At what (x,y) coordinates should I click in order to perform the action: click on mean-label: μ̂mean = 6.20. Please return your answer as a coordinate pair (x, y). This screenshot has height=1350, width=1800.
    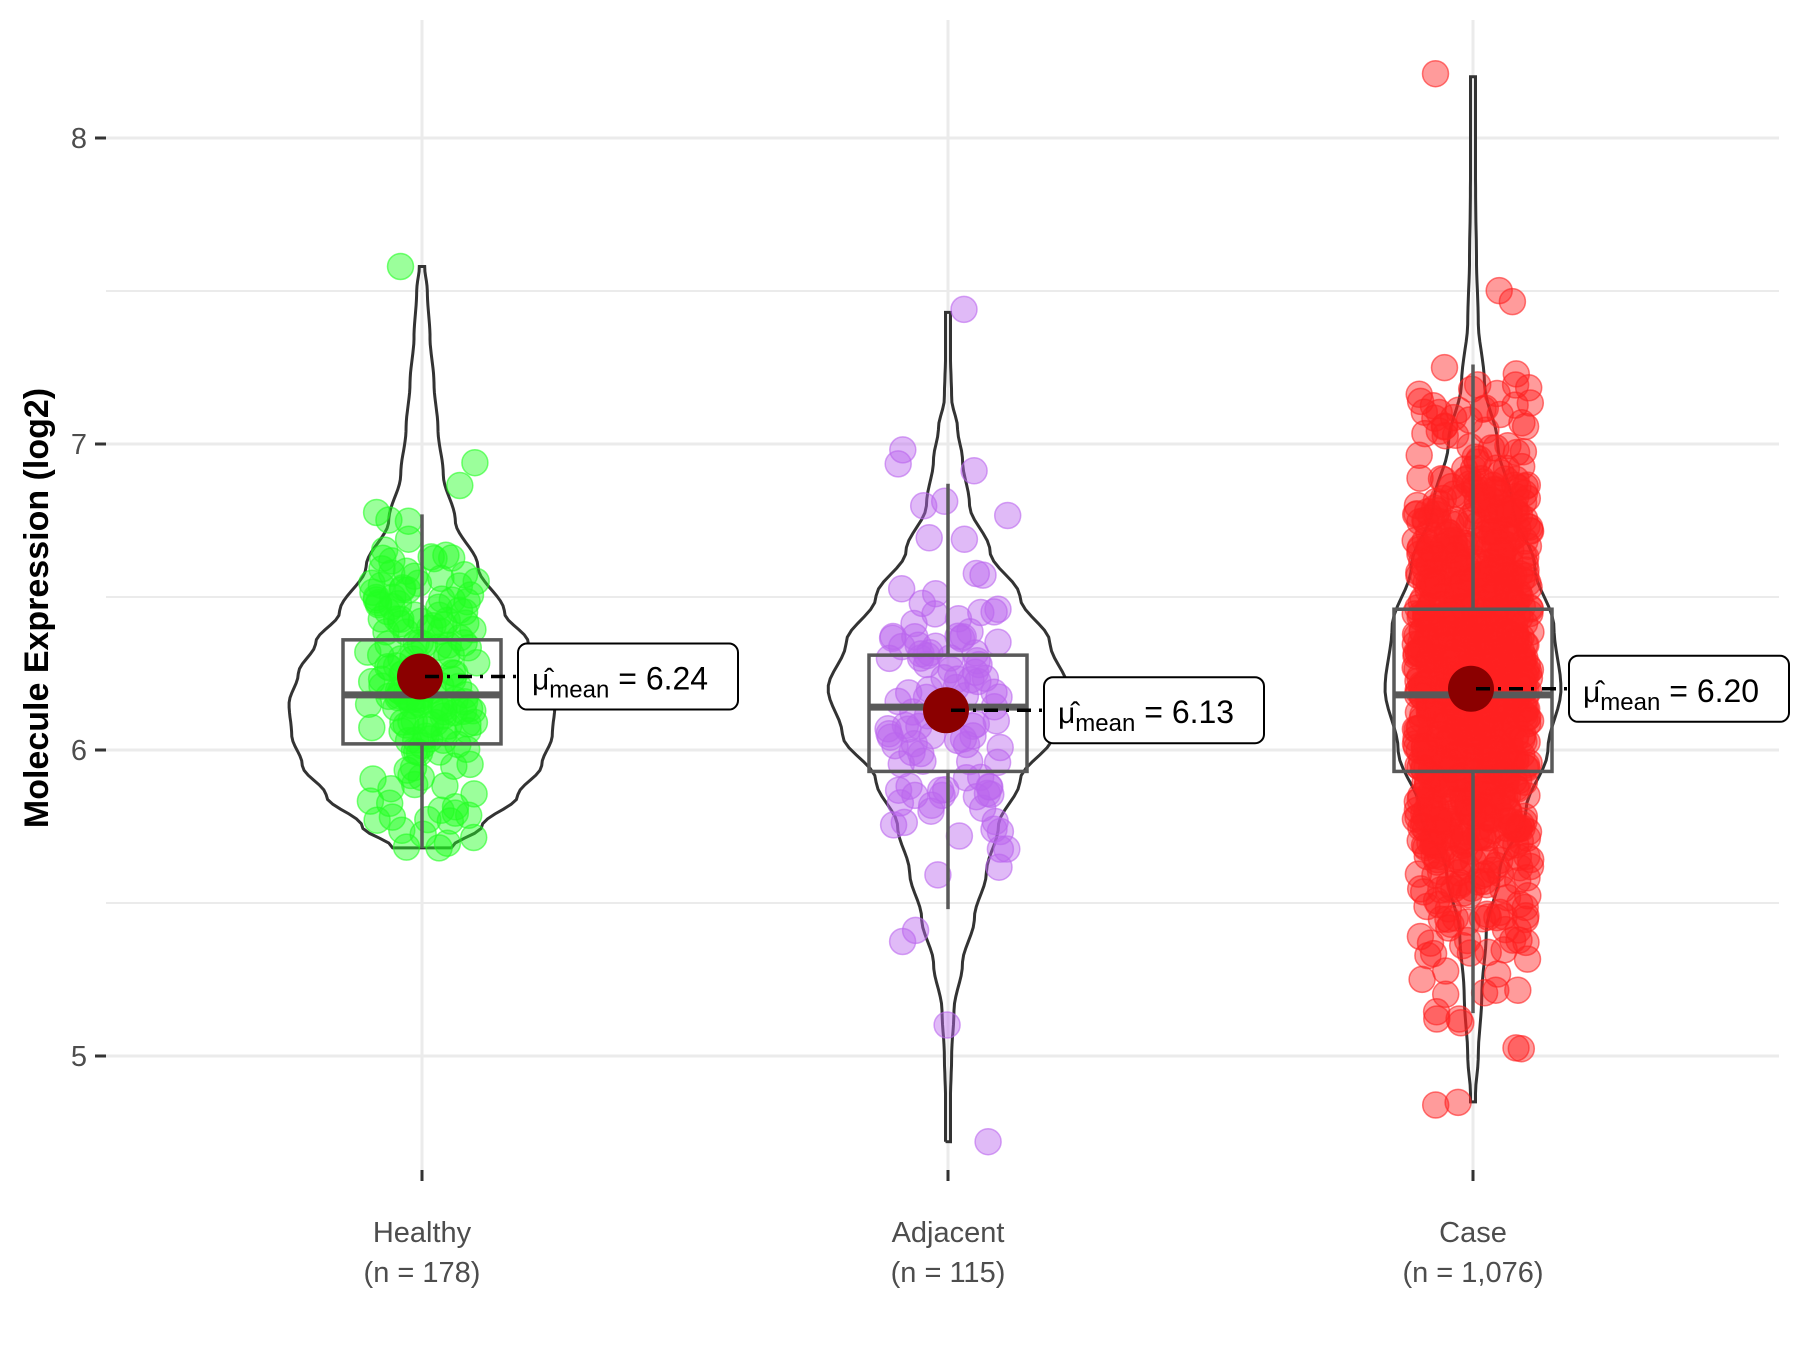
    Looking at the image, I should click on (1671, 694).